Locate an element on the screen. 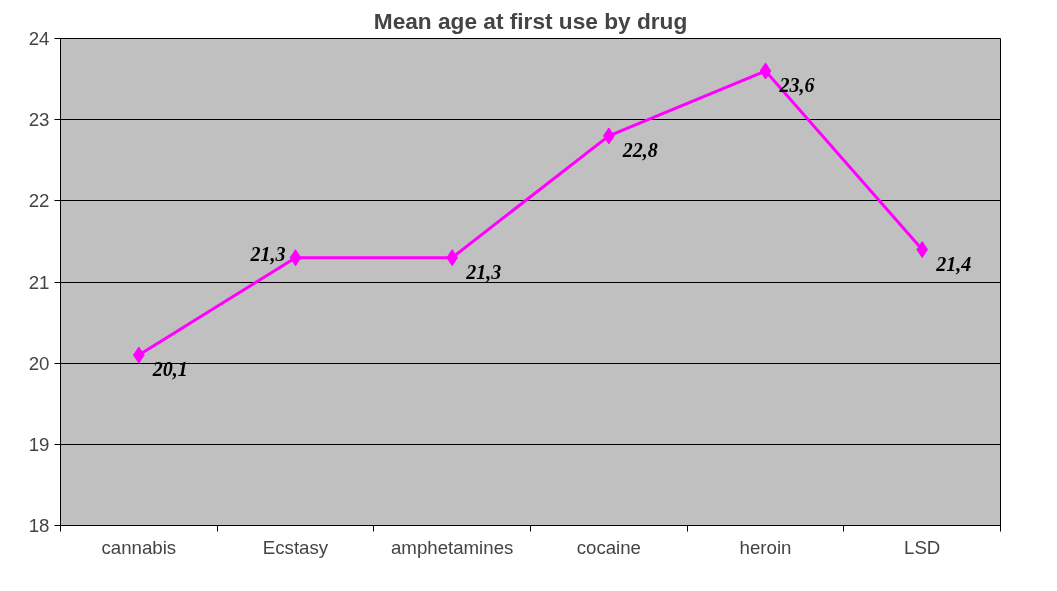 The image size is (1057, 591). data-label: 23,6 is located at coordinates (796, 84).